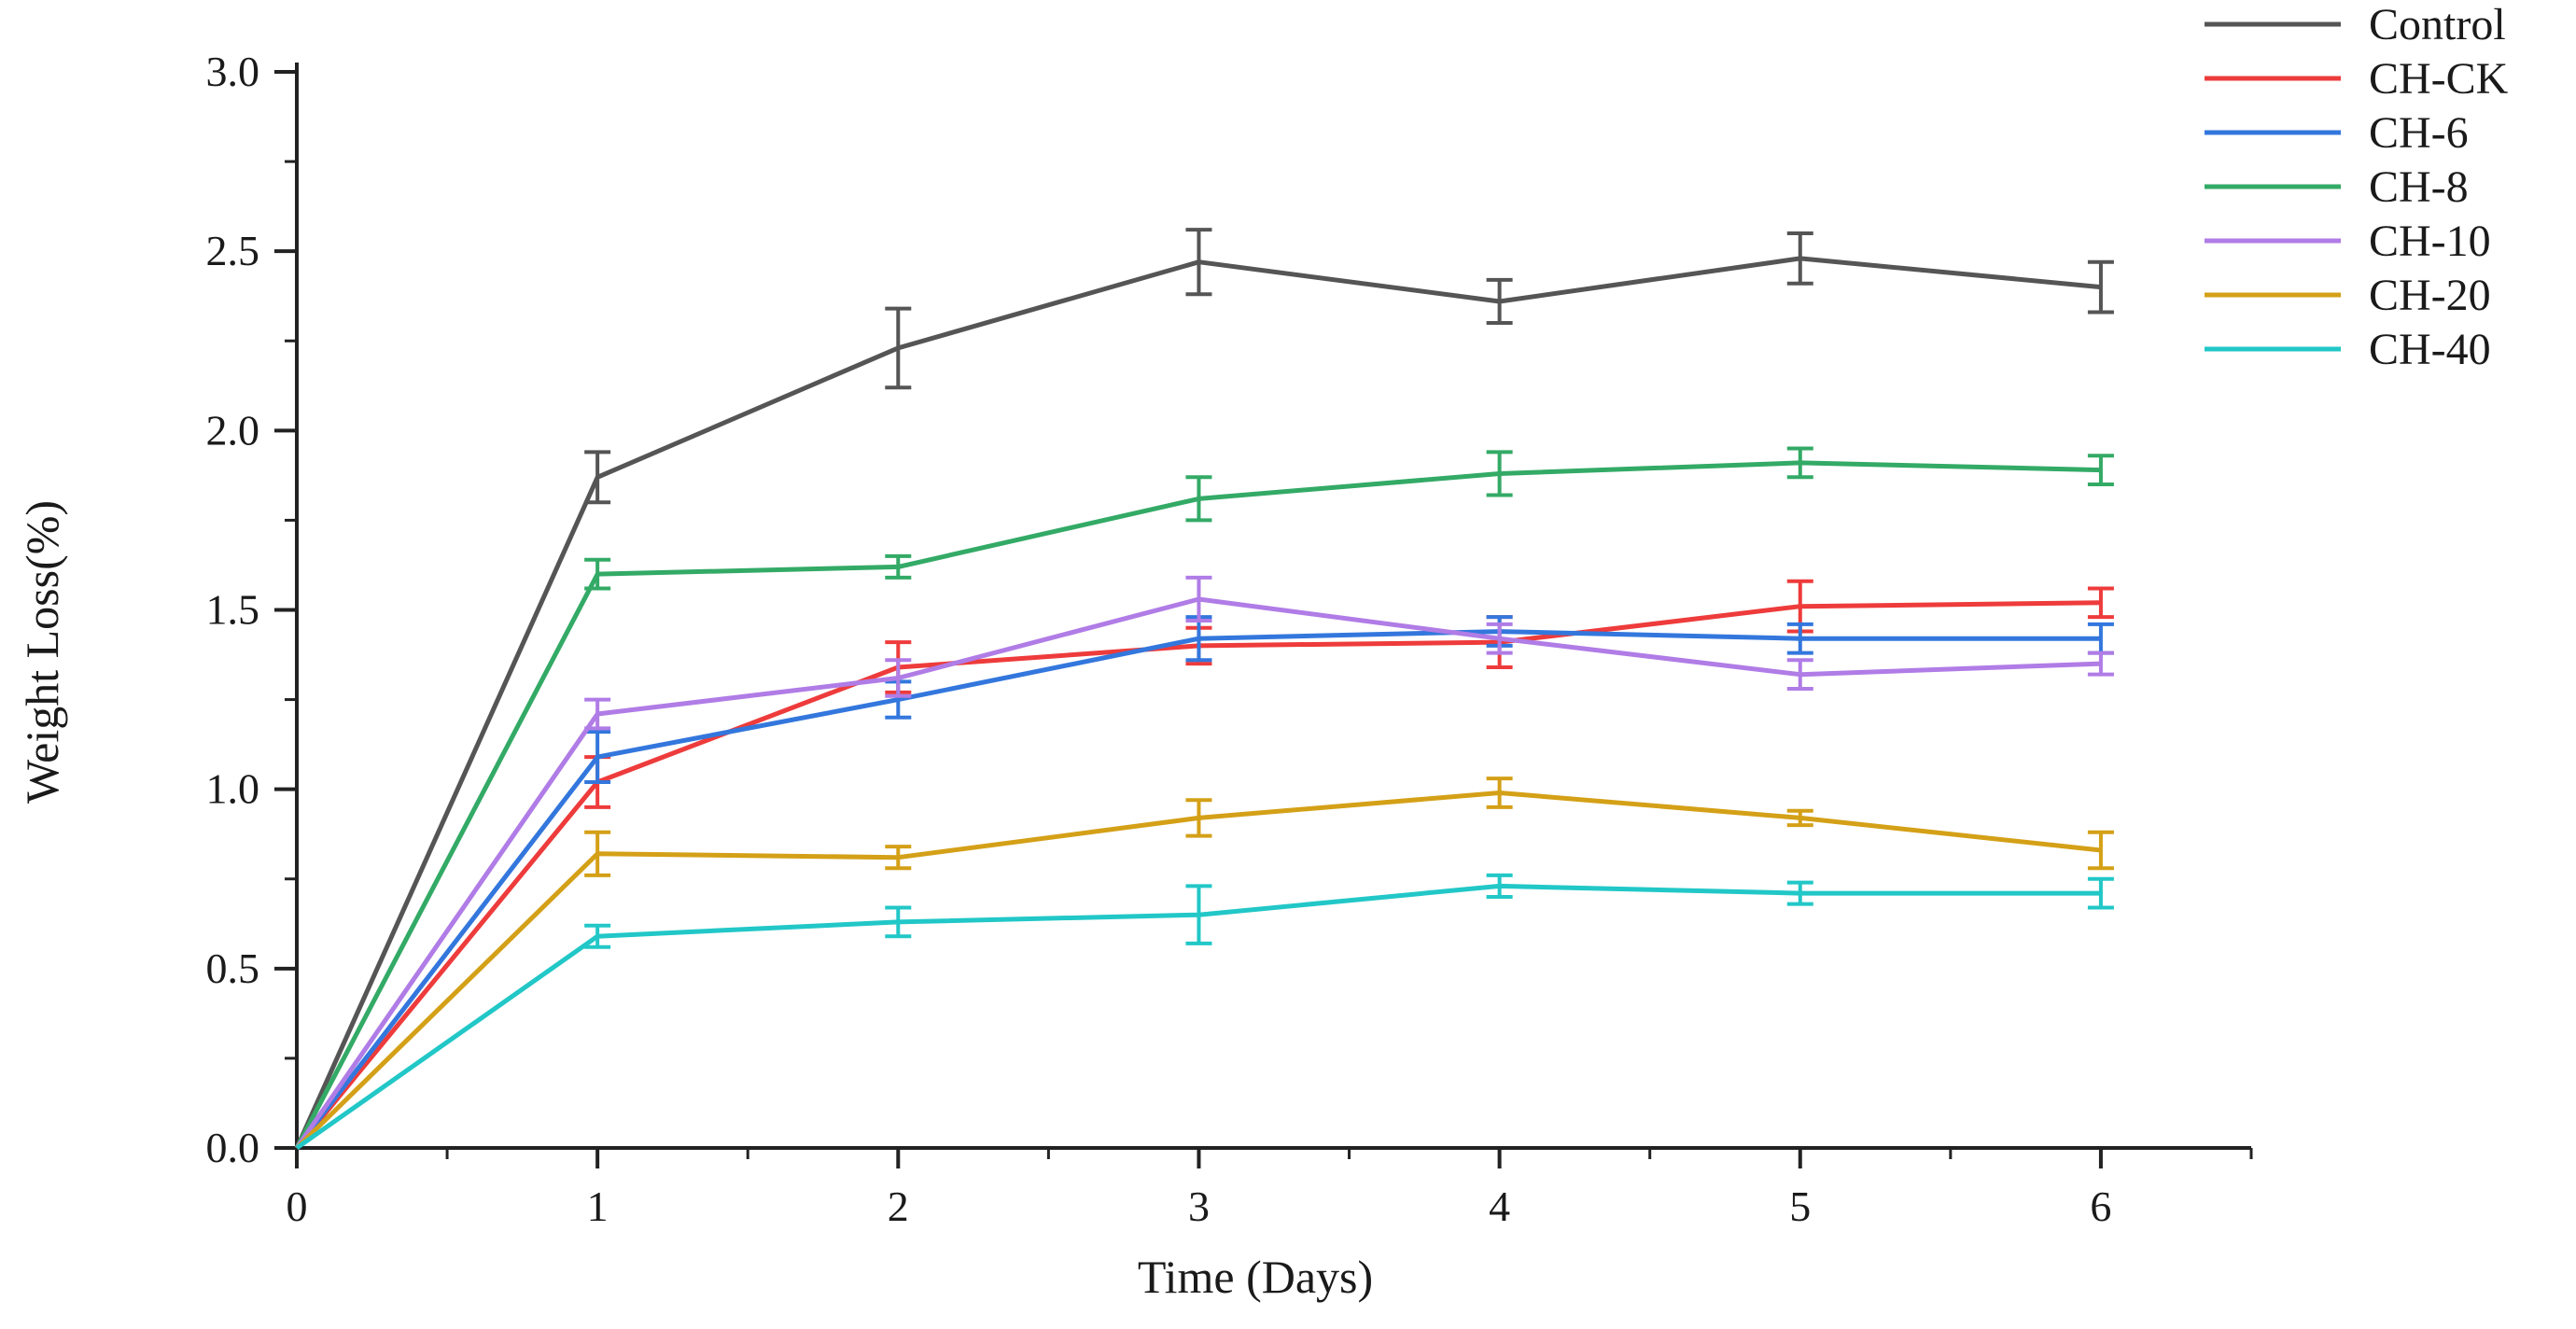 This screenshot has height=1329, width=2576. What do you see at coordinates (598, 1206) in the screenshot?
I see `x-tick-label: 1` at bounding box center [598, 1206].